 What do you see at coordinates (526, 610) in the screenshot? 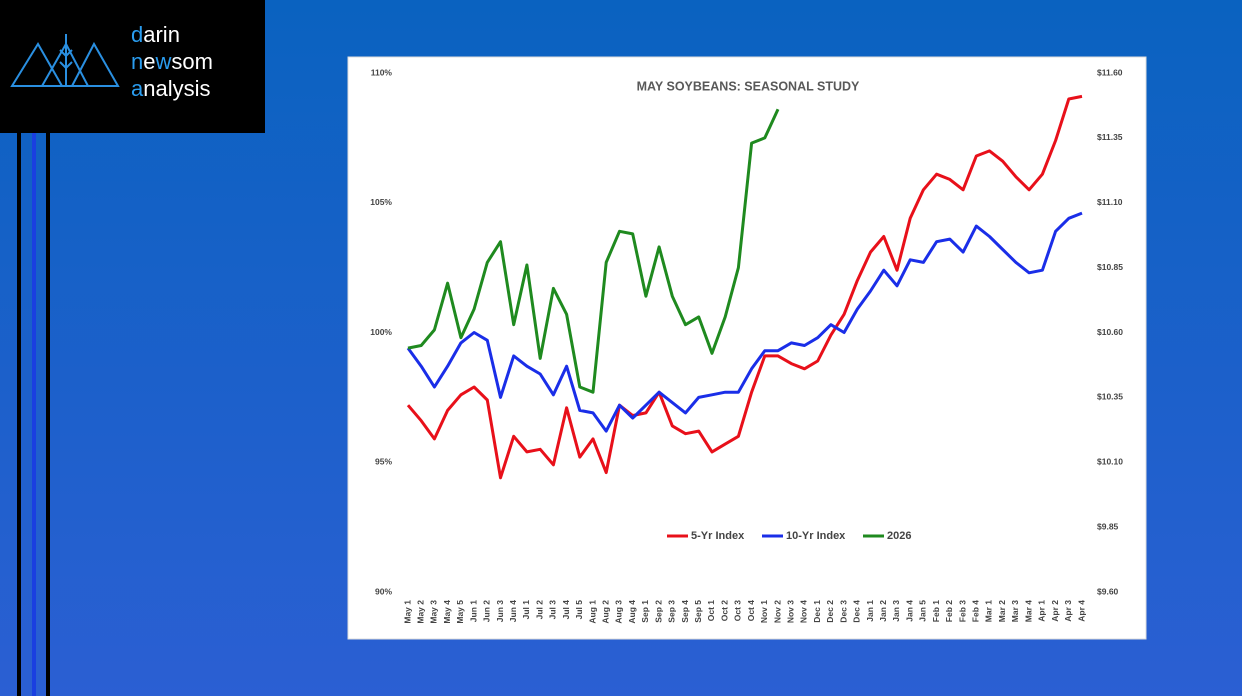
I see `x-tick-label: Jul 1` at bounding box center [526, 610].